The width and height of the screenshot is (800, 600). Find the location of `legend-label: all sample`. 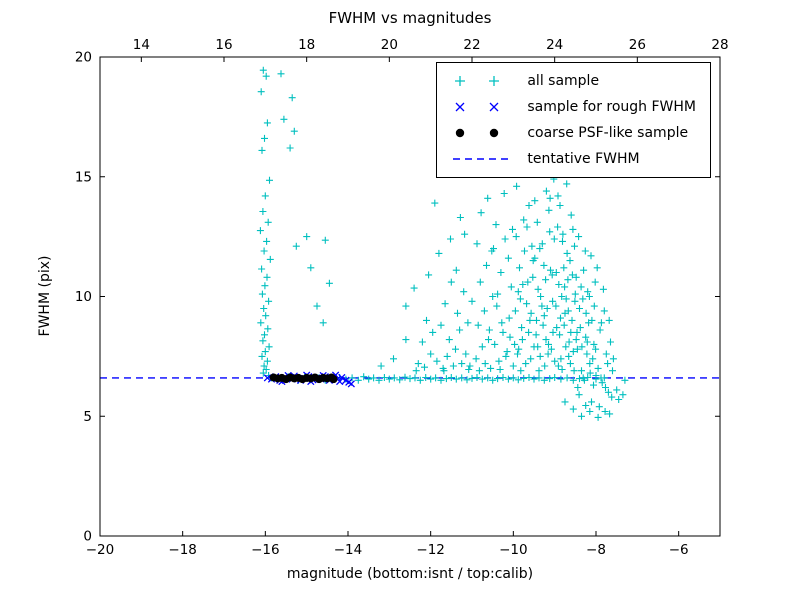

legend-label: all sample is located at coordinates (563, 81).